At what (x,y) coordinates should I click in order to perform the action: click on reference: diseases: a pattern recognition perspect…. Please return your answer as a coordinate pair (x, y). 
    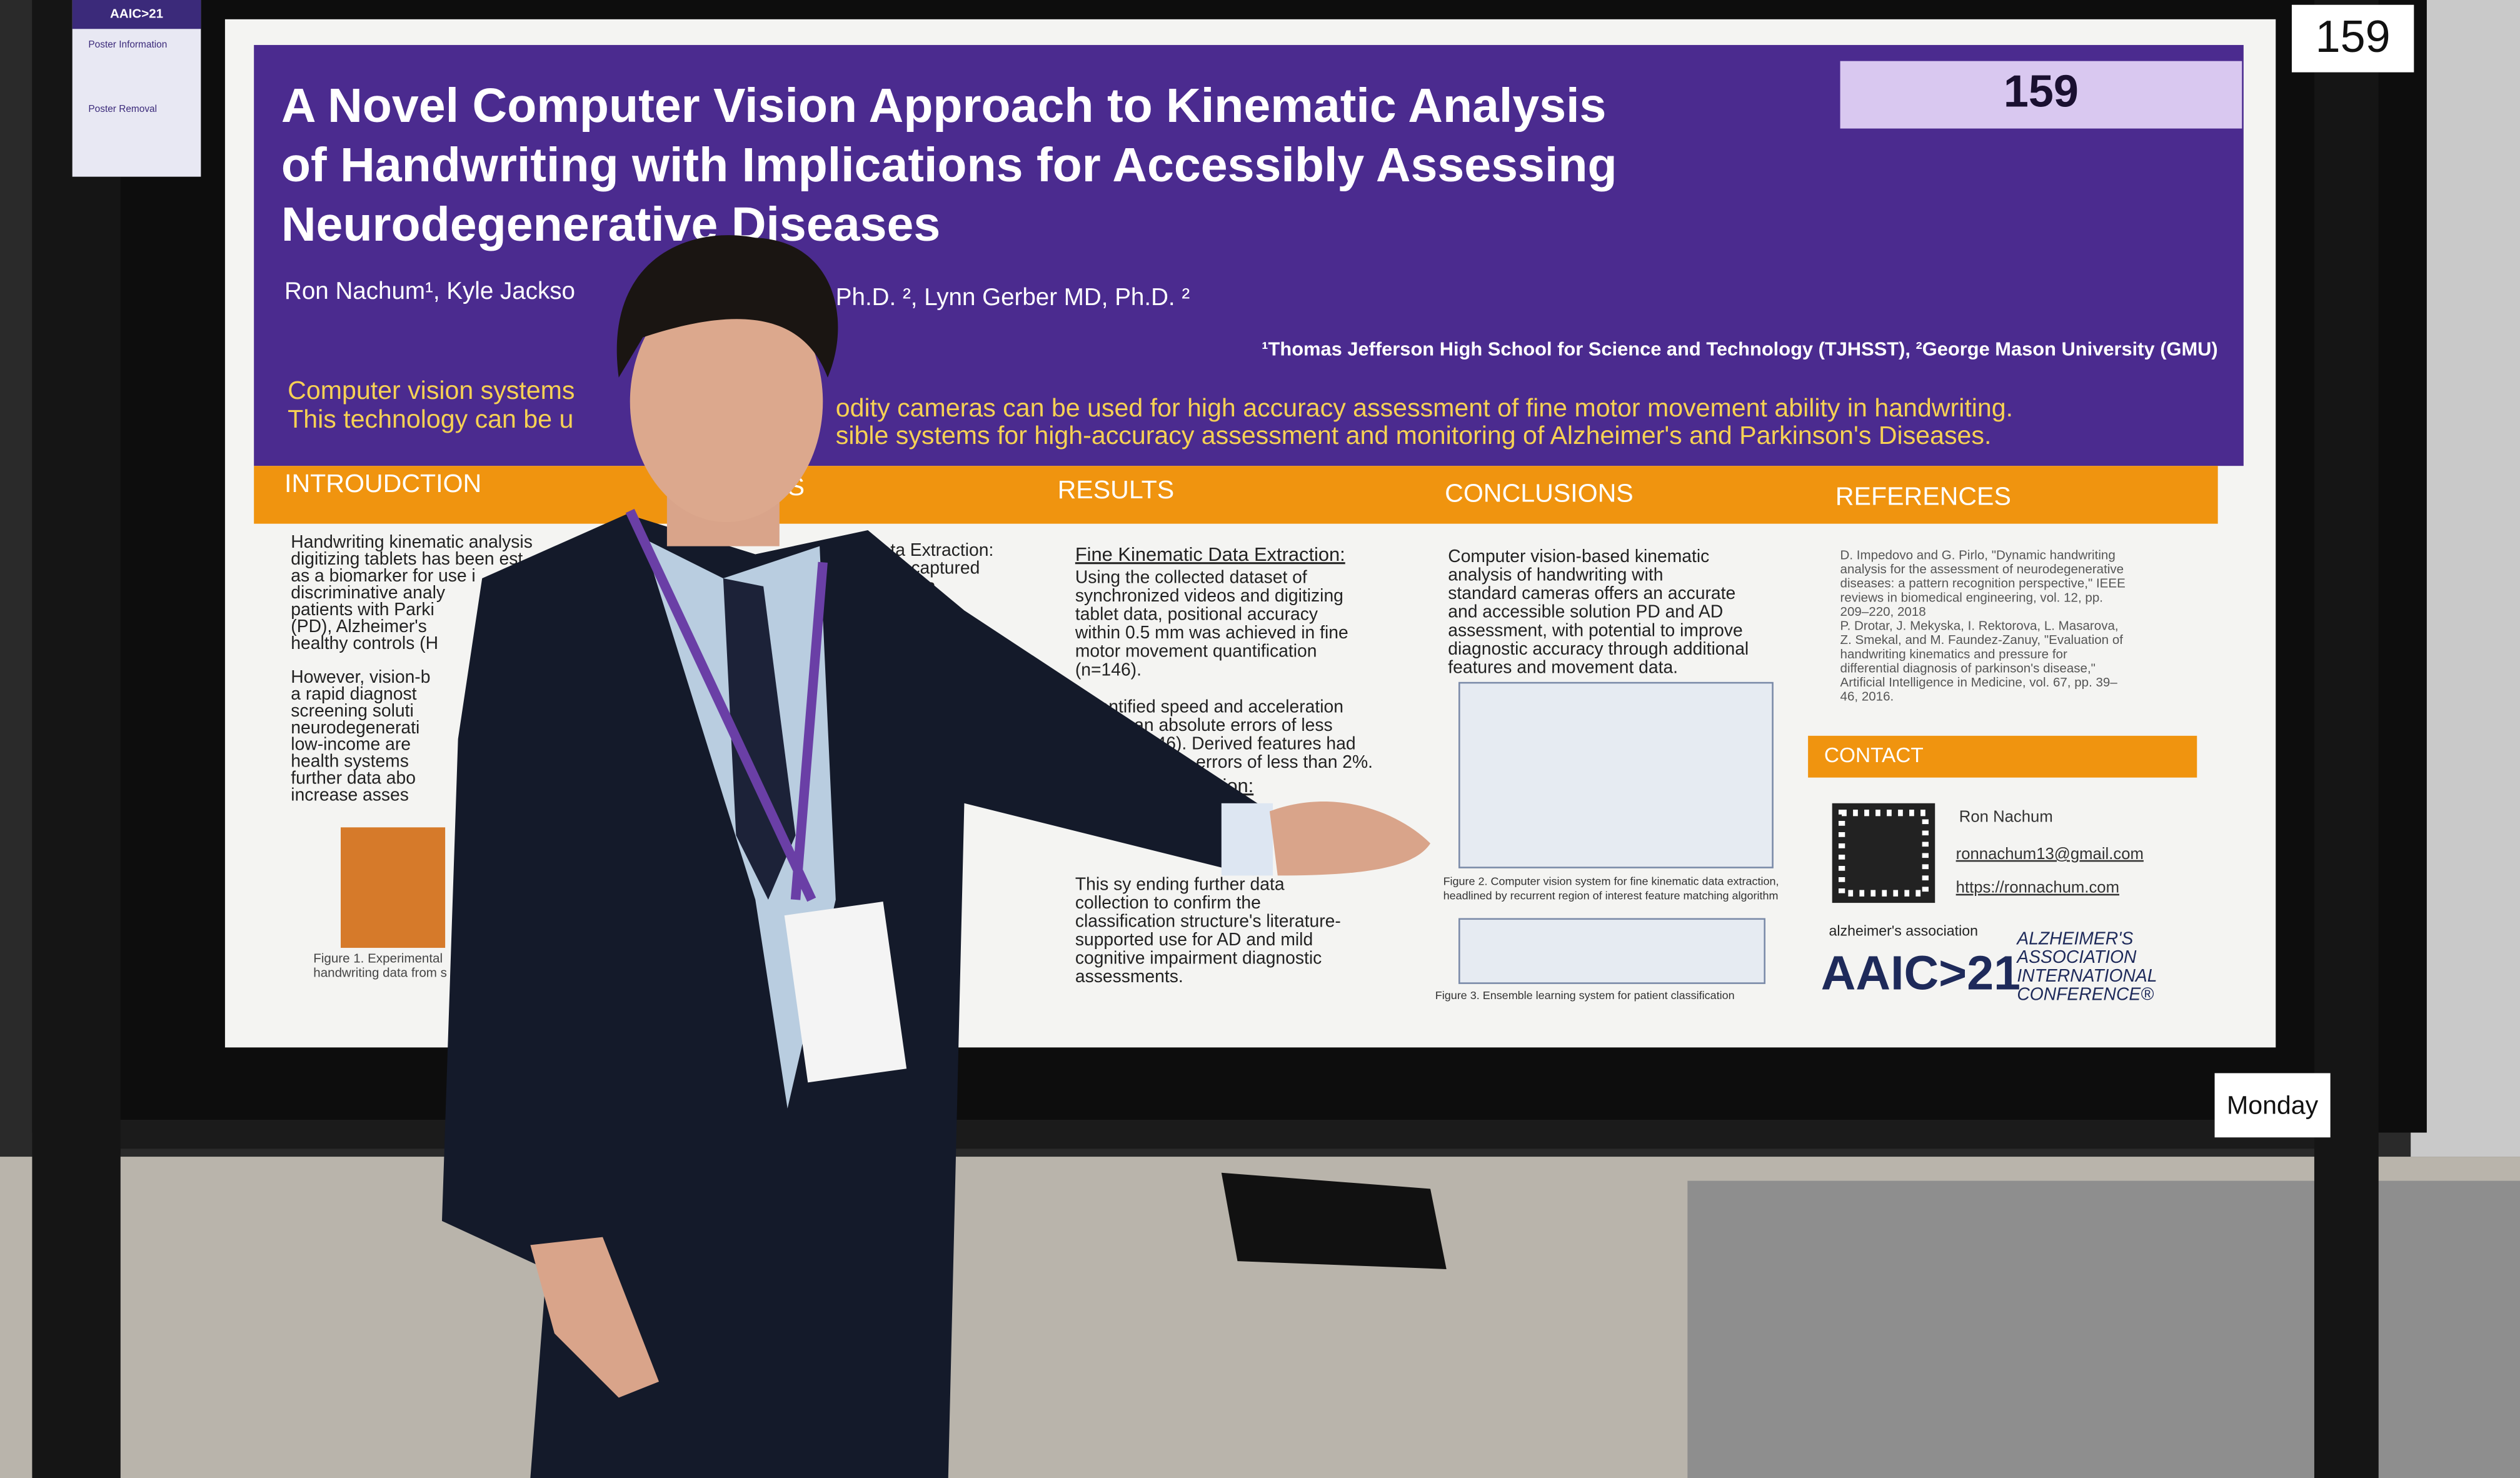
    Looking at the image, I should click on (1983, 583).